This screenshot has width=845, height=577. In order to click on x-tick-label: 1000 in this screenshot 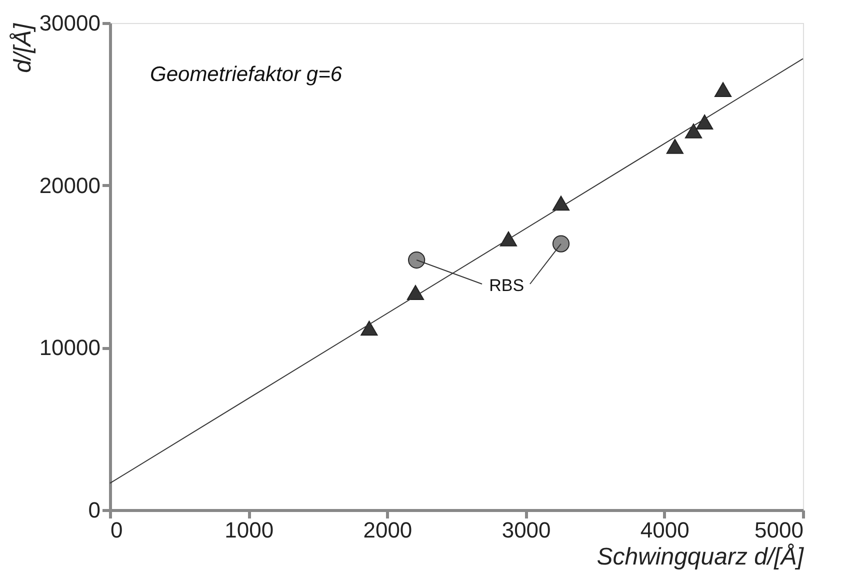, I will do `click(249, 530)`.